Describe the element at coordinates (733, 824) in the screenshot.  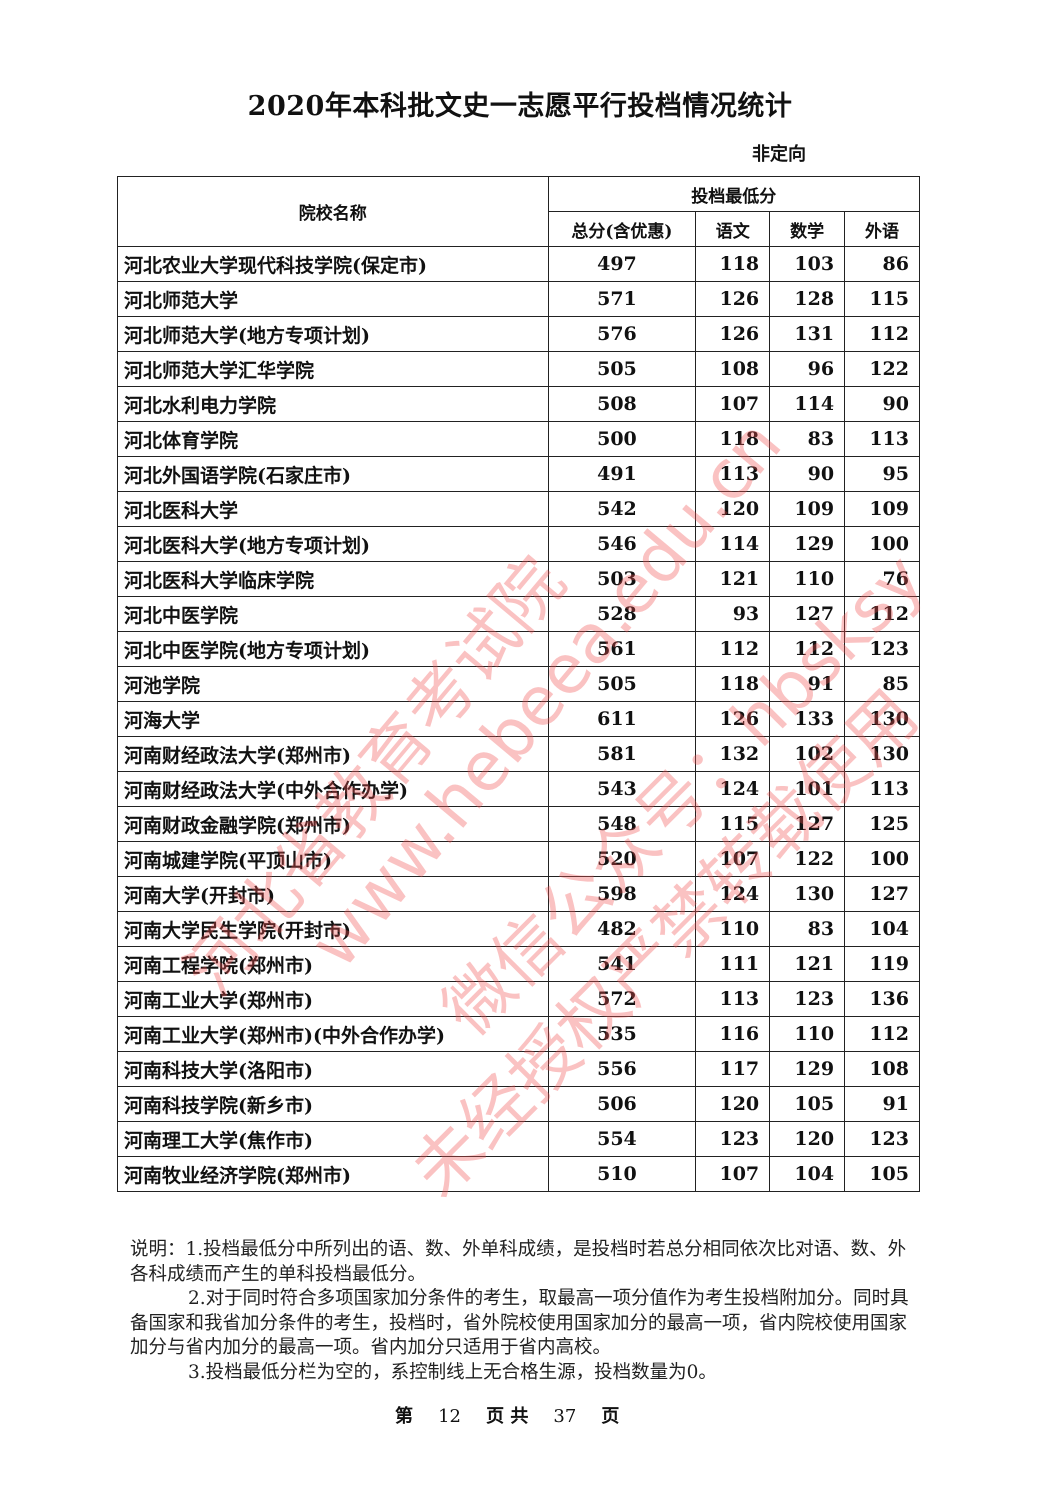
I see `chinese-score: 115` at that location.